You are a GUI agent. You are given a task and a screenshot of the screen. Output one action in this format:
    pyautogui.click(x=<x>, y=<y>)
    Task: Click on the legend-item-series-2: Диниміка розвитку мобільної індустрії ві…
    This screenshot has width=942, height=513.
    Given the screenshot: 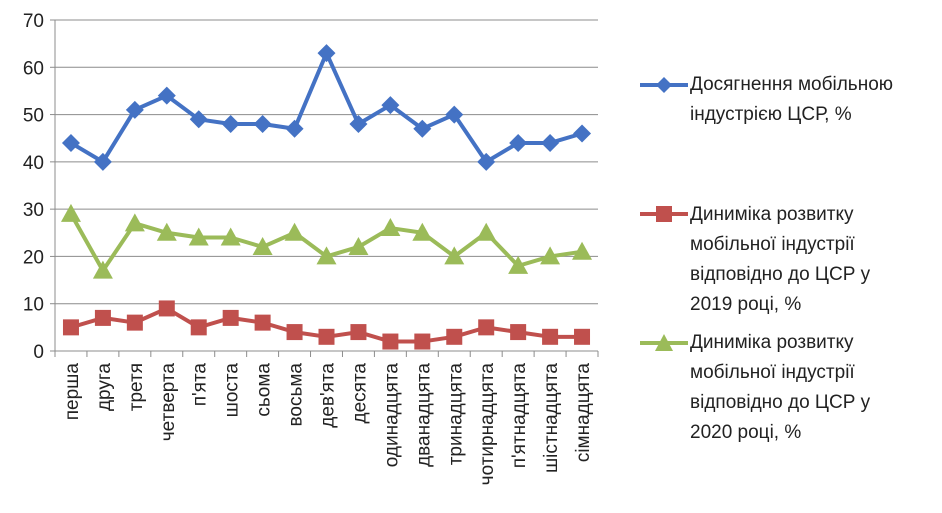 What is the action you would take?
    pyautogui.click(x=790, y=260)
    